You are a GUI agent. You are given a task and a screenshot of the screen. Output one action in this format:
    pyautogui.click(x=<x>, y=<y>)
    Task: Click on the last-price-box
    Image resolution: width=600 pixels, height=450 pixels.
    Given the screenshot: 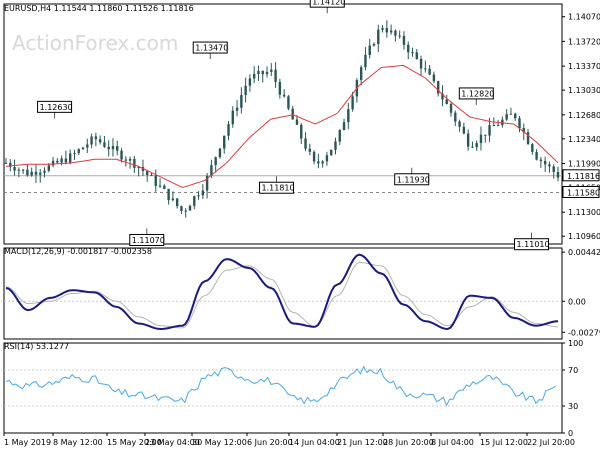 What is the action you would take?
    pyautogui.click(x=581, y=175)
    